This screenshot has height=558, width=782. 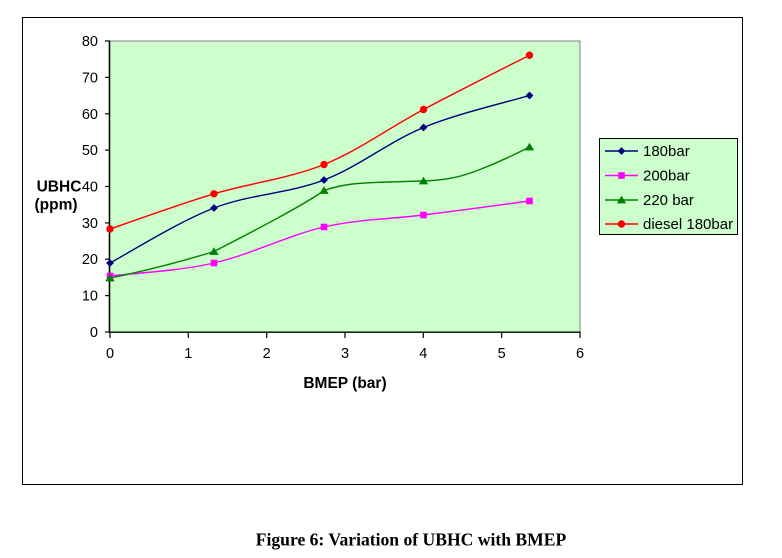 I want to click on svg-text: diesel 180bar, so click(x=688, y=224).